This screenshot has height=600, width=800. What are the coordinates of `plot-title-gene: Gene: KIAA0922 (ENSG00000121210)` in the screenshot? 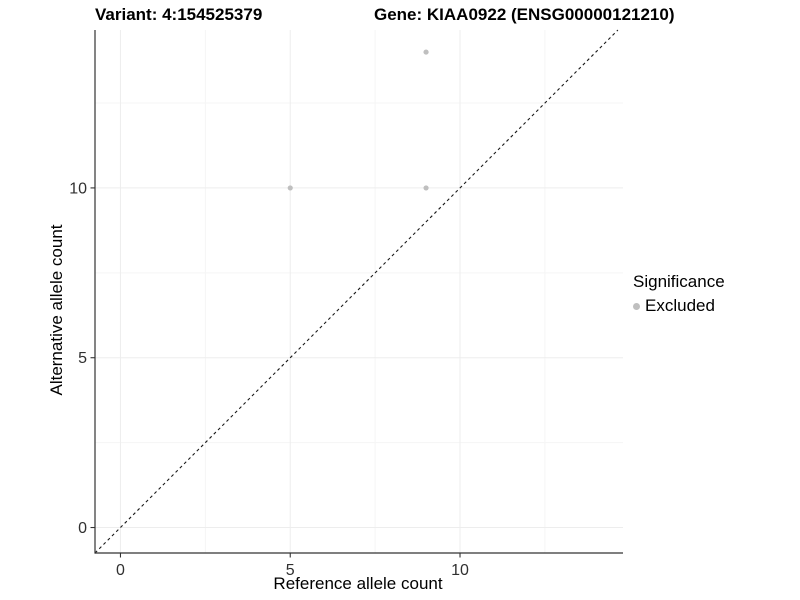 It's located at (524, 14).